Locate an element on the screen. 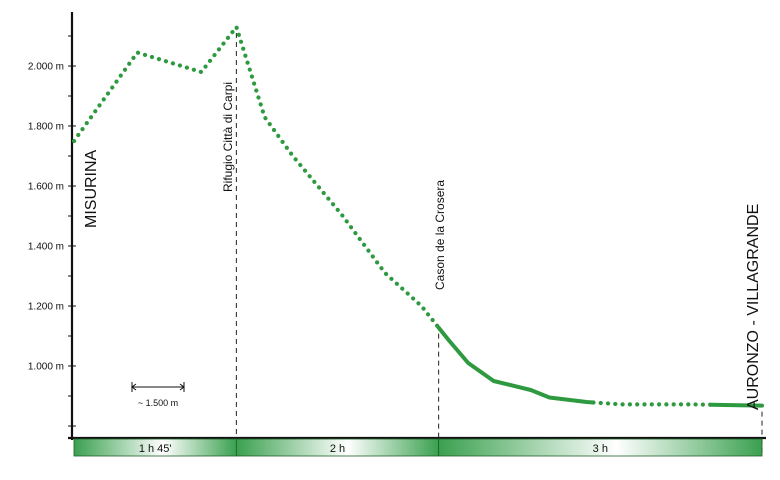 This screenshot has height=480, width=780. place-label: Rifugio Città di Carpi is located at coordinates (228, 137).